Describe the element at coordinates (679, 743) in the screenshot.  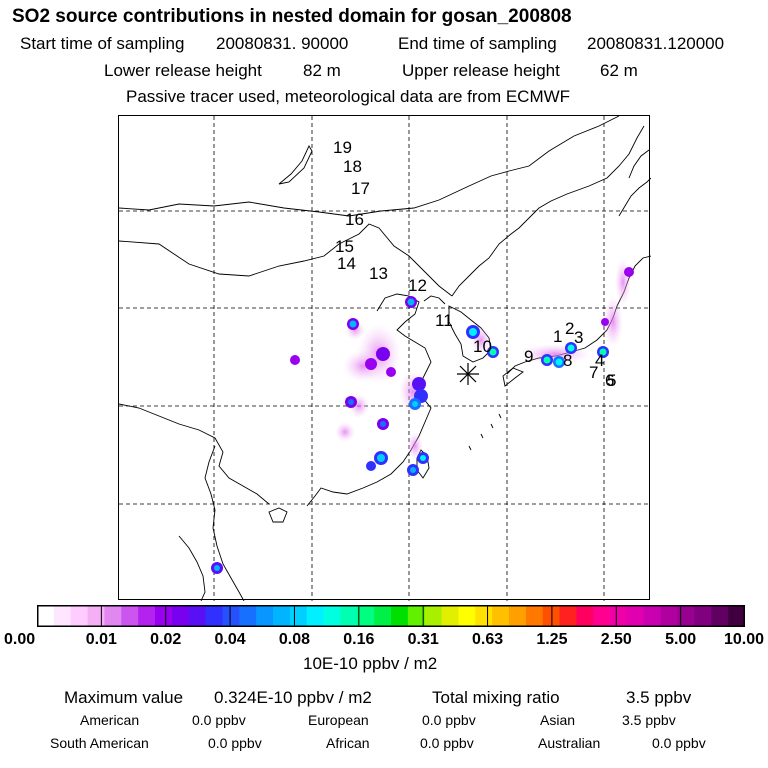
I see `region-australian-value: 0.0 ppbv` at that location.